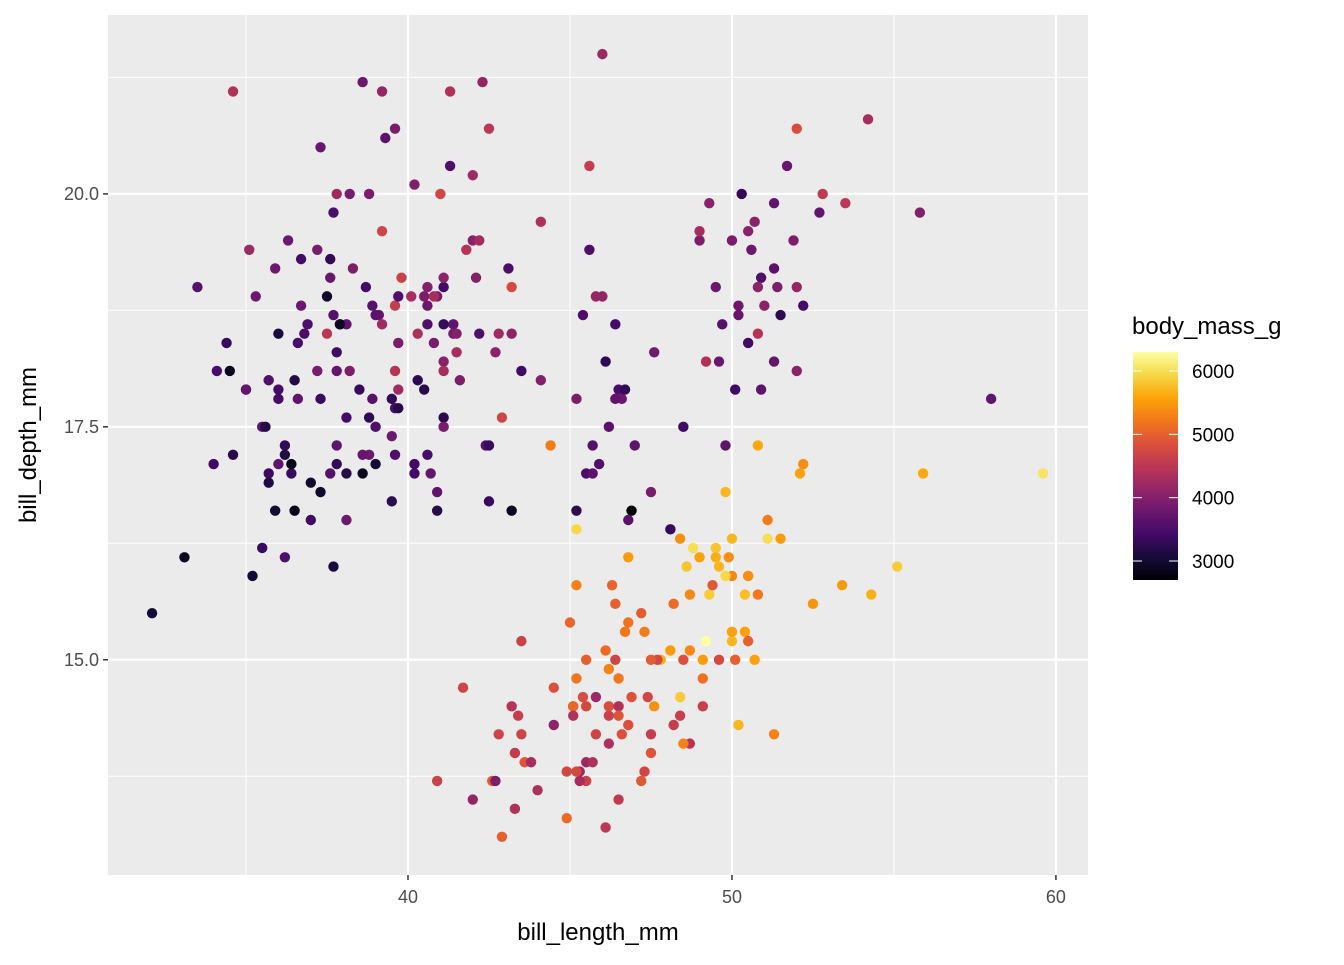  Describe the element at coordinates (408, 897) in the screenshot. I see `x-tick-label: 40` at that location.